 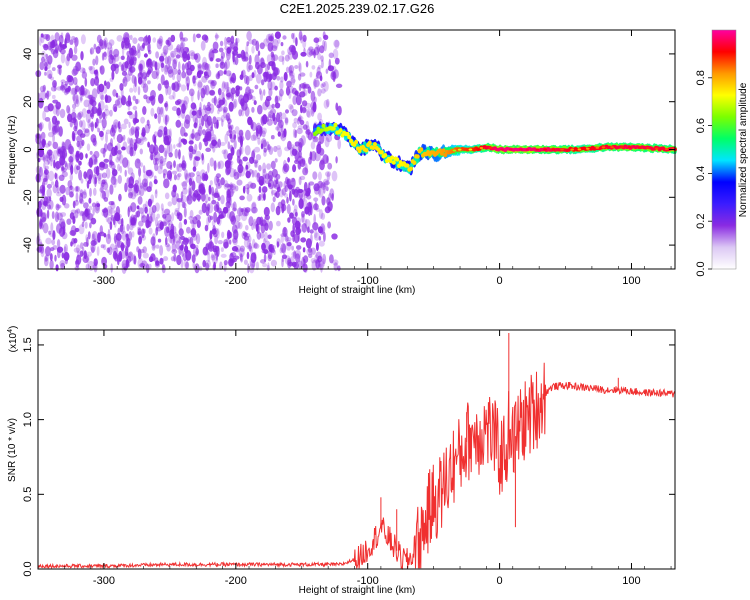 I want to click on colorbar-ticks: 0.00.20.40.60.8, so click(x=703, y=173).